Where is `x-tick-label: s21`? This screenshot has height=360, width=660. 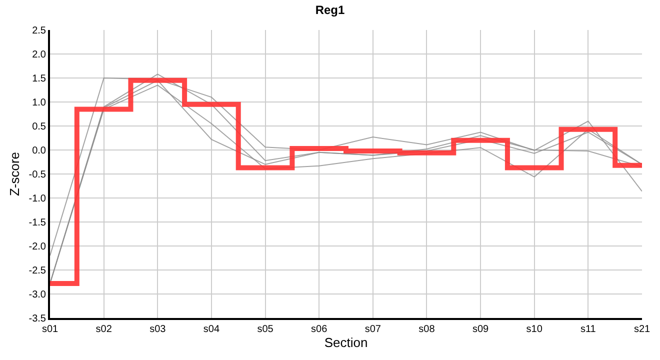
x-tick-label: s21 is located at coordinates (642, 329).